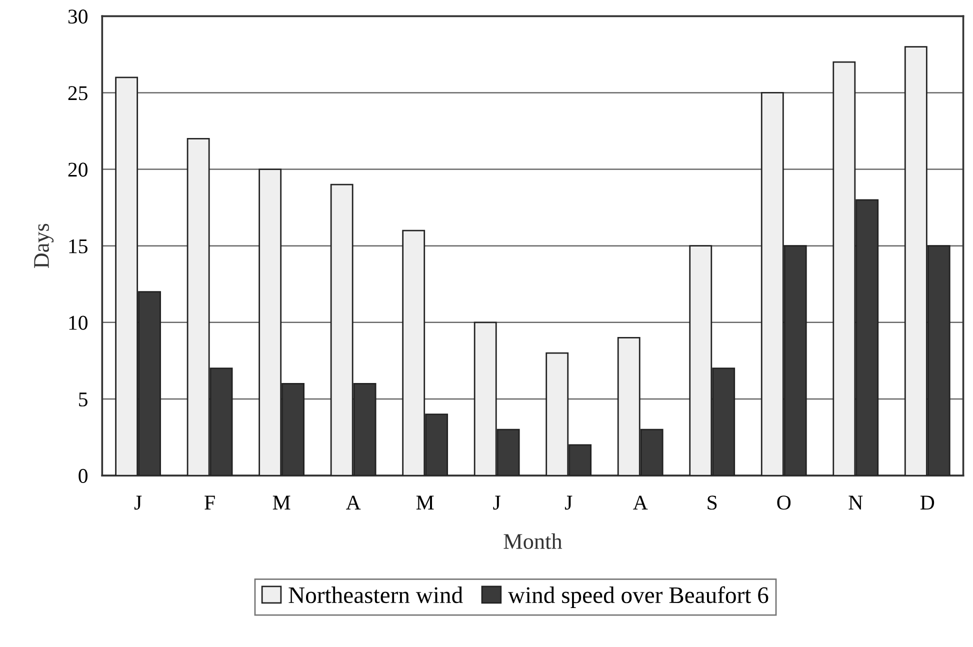  I want to click on legend-label: wind speed over Beaufort 6, so click(638, 597).